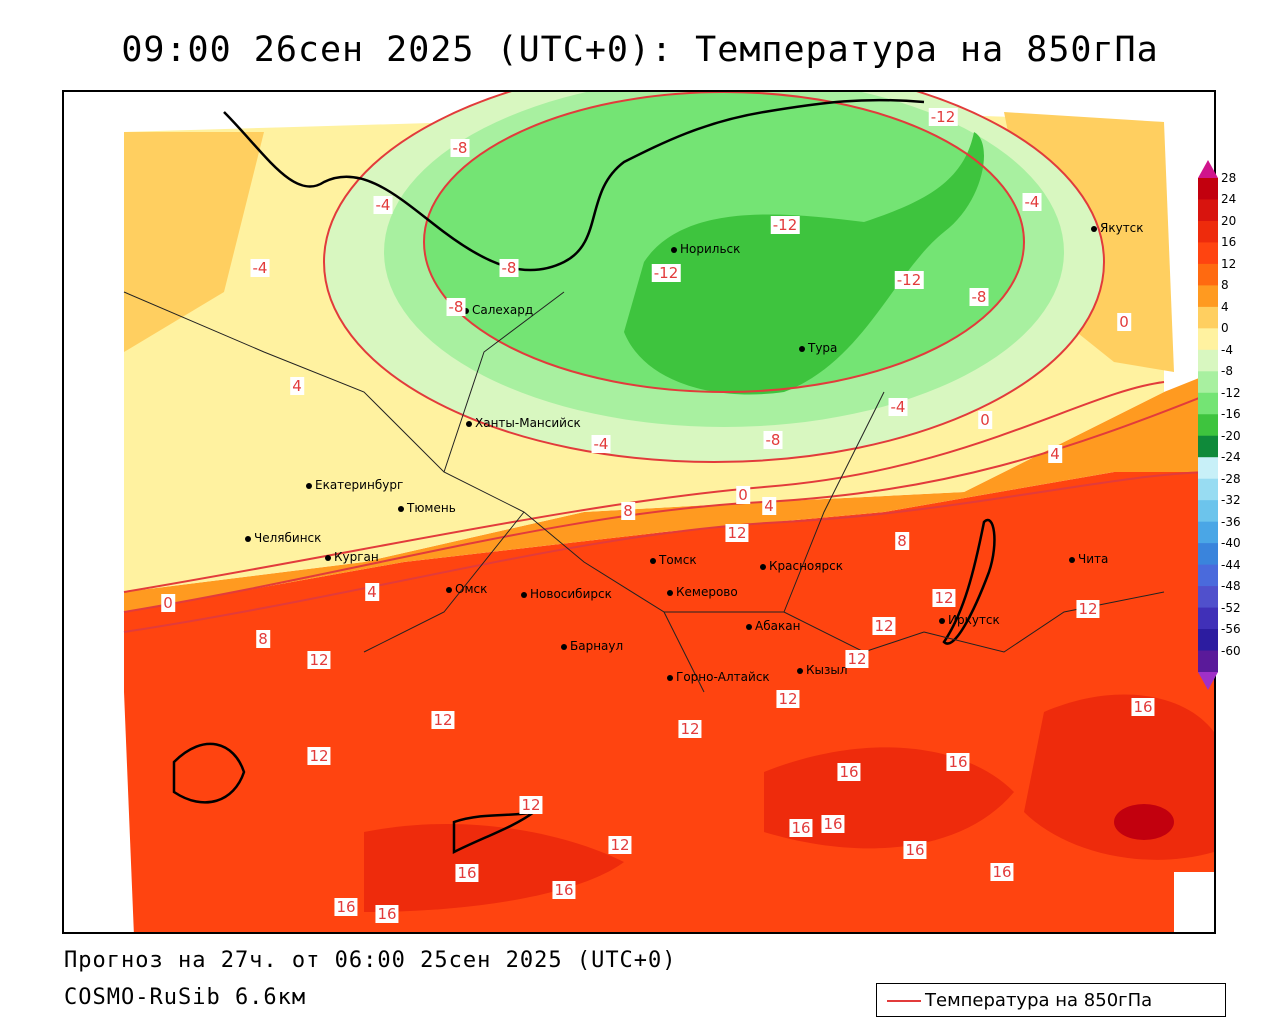  I want to click on colorbar-bottom-arrow, so click(1208, 681).